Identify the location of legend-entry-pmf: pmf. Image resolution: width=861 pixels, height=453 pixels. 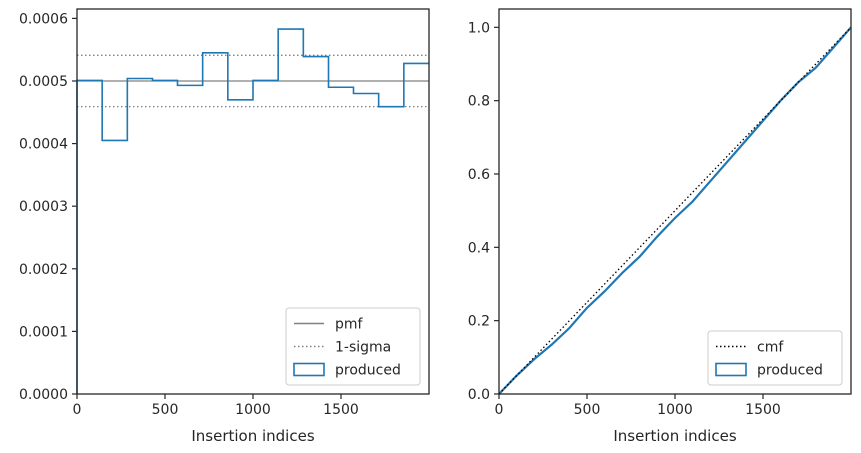
(329, 325).